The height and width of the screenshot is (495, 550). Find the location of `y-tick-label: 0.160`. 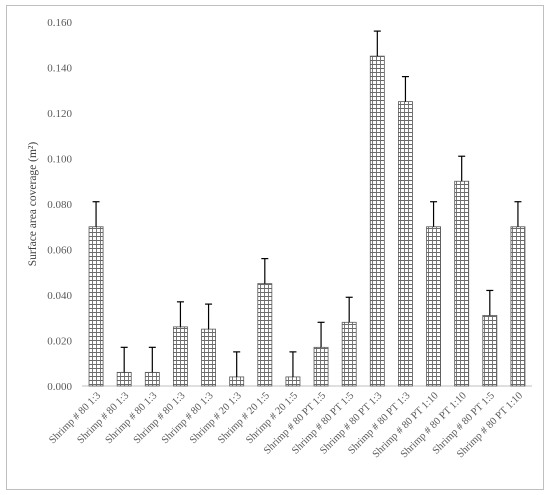

y-tick-label: 0.160 is located at coordinates (59, 23).